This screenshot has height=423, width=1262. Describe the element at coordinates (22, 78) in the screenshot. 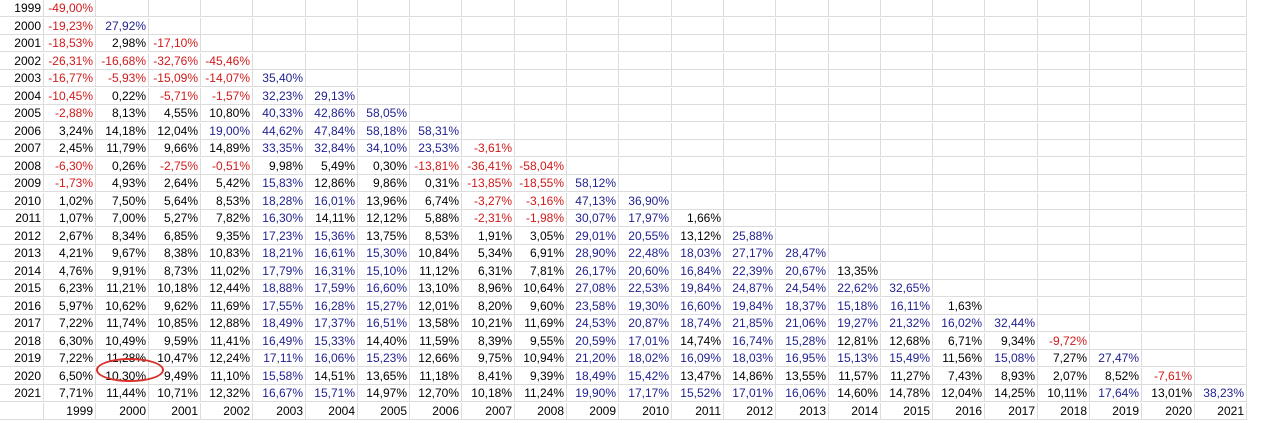

I see `row-label-year: 2003` at that location.